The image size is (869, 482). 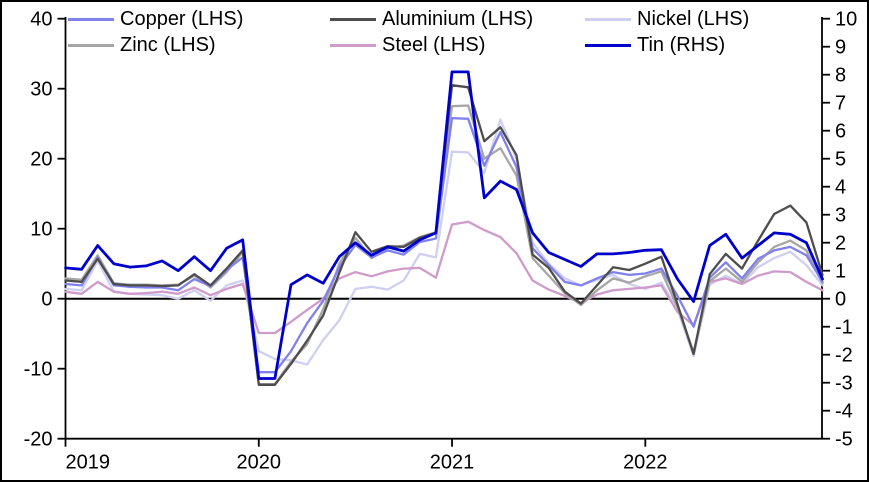 I want to click on right-axis-tick-label: 10, so click(x=846, y=20).